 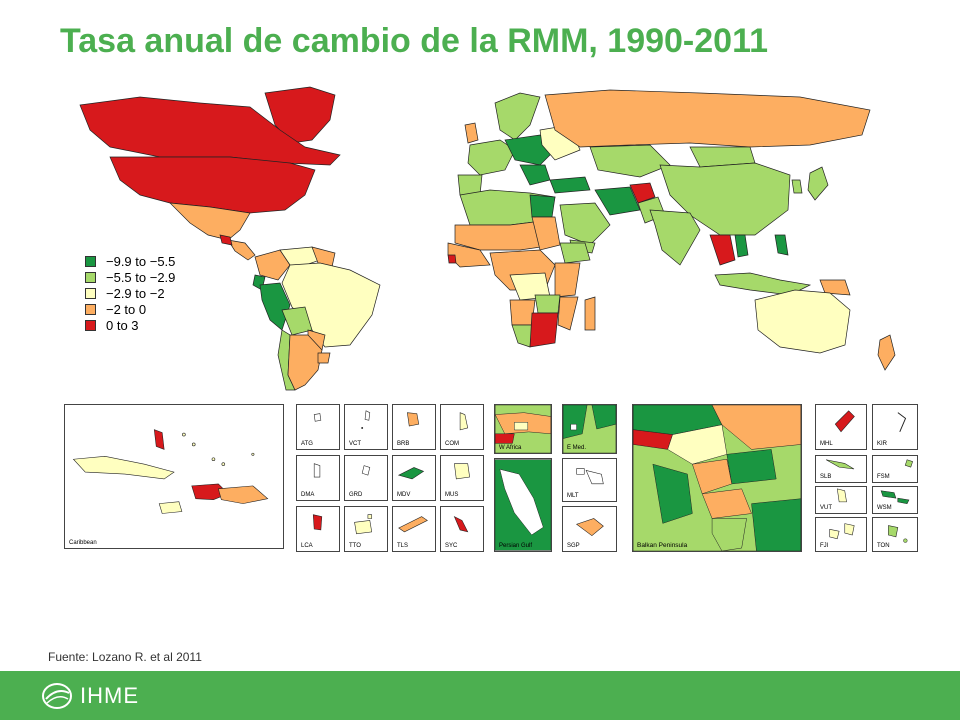 I want to click on ihme-leaf-icon, so click(x=57, y=696).